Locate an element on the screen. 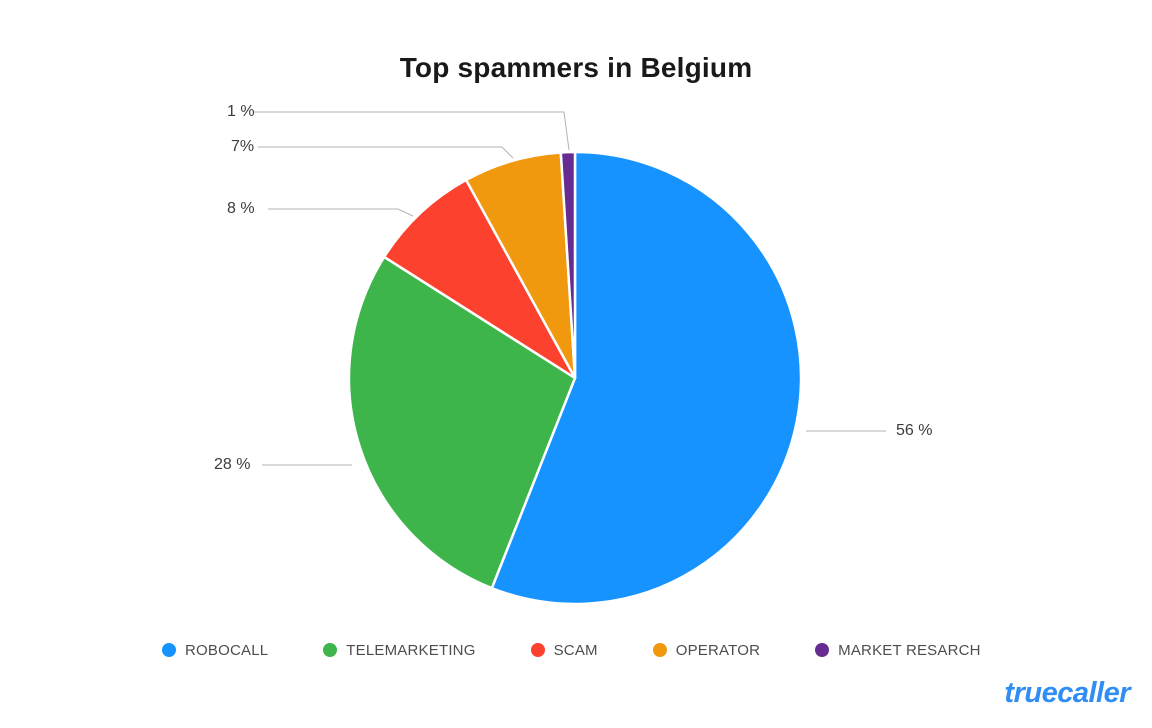 The height and width of the screenshot is (728, 1152). legend-swatch-market-resarch is located at coordinates (822, 650).